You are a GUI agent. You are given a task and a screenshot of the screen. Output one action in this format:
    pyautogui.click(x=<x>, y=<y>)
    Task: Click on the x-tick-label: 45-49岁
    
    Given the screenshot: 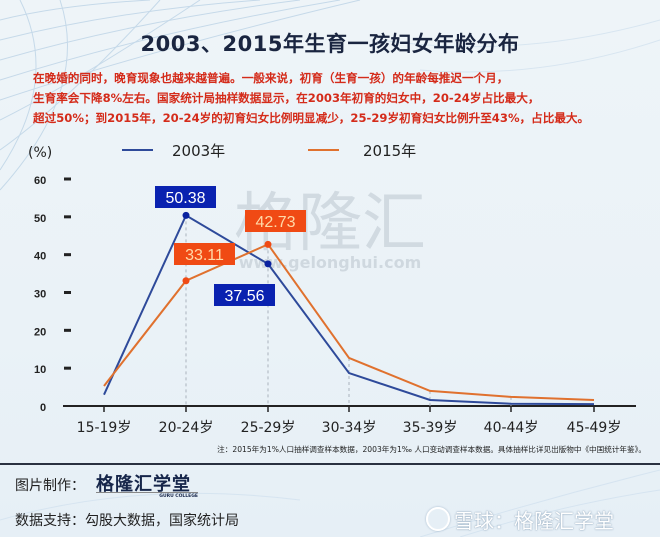 What is the action you would take?
    pyautogui.click(x=594, y=428)
    